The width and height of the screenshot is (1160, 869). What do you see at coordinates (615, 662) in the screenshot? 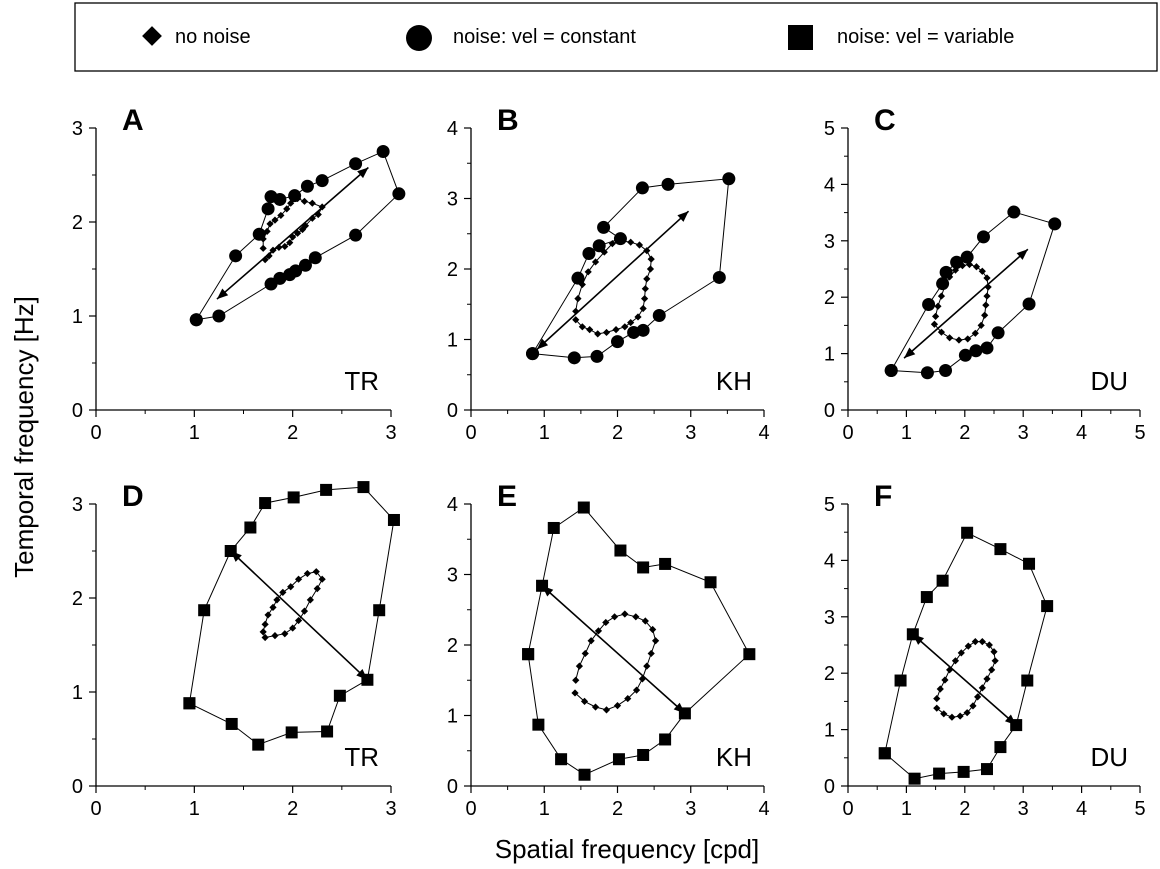
I see `diamond-series-line` at bounding box center [615, 662].